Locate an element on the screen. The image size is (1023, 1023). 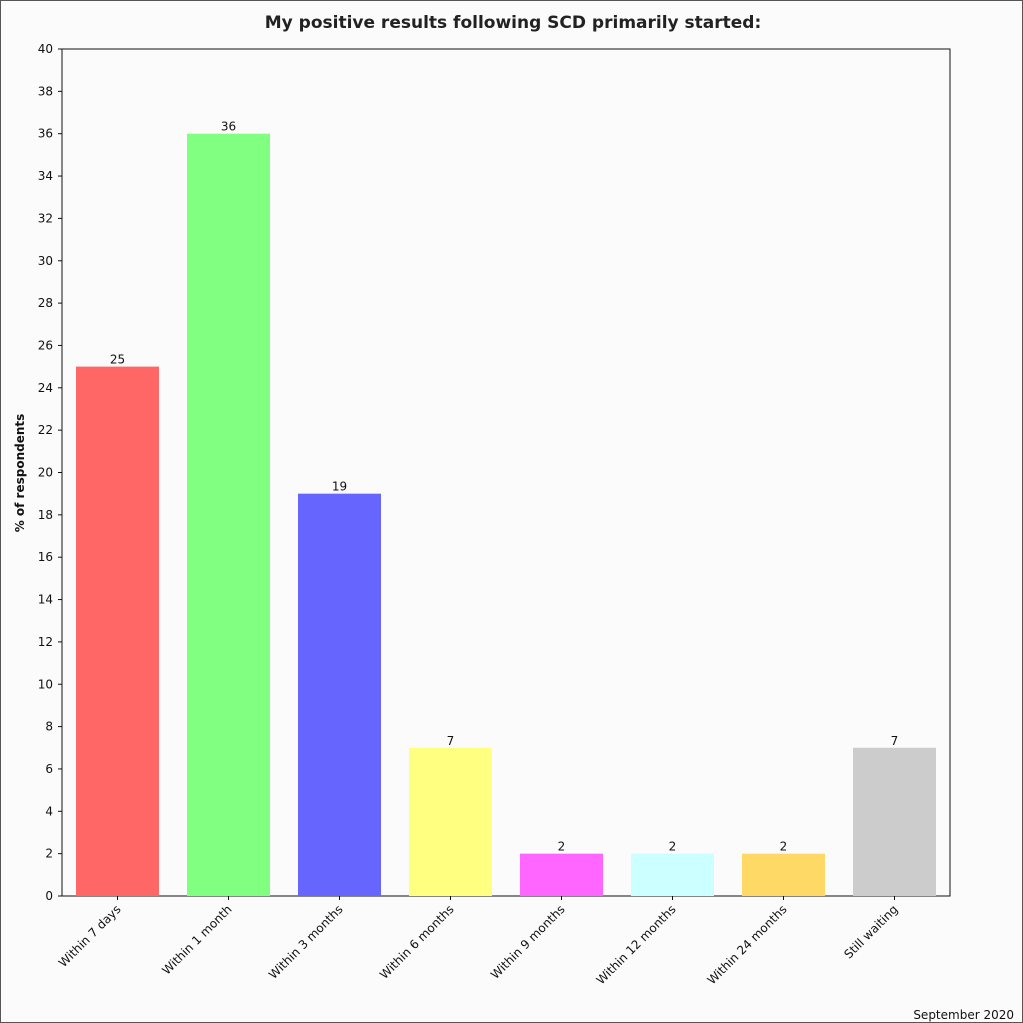
y-tick-label: 18 is located at coordinates (45, 515).